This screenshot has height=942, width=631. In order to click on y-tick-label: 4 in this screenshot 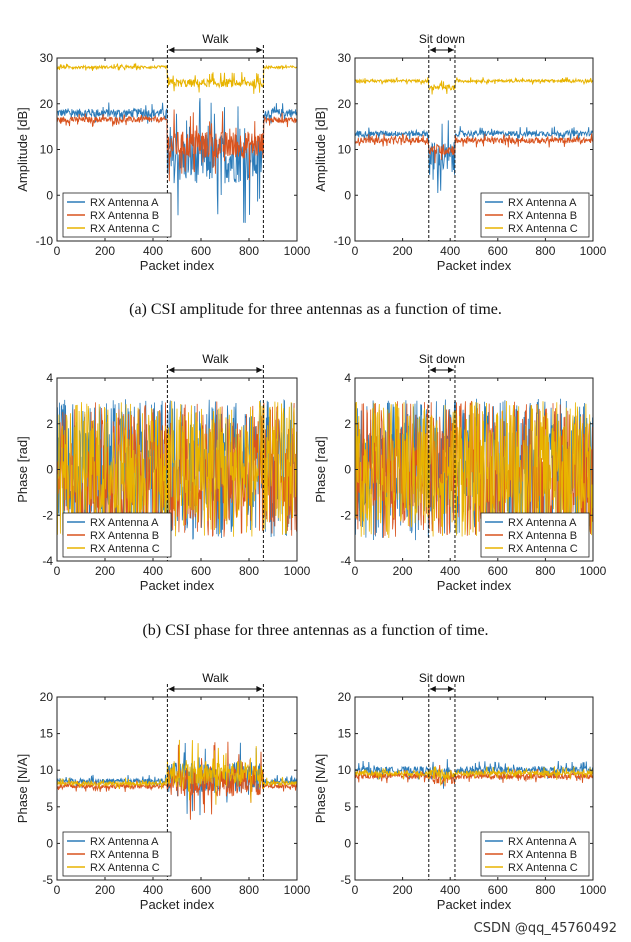, I will do `click(347, 378)`.